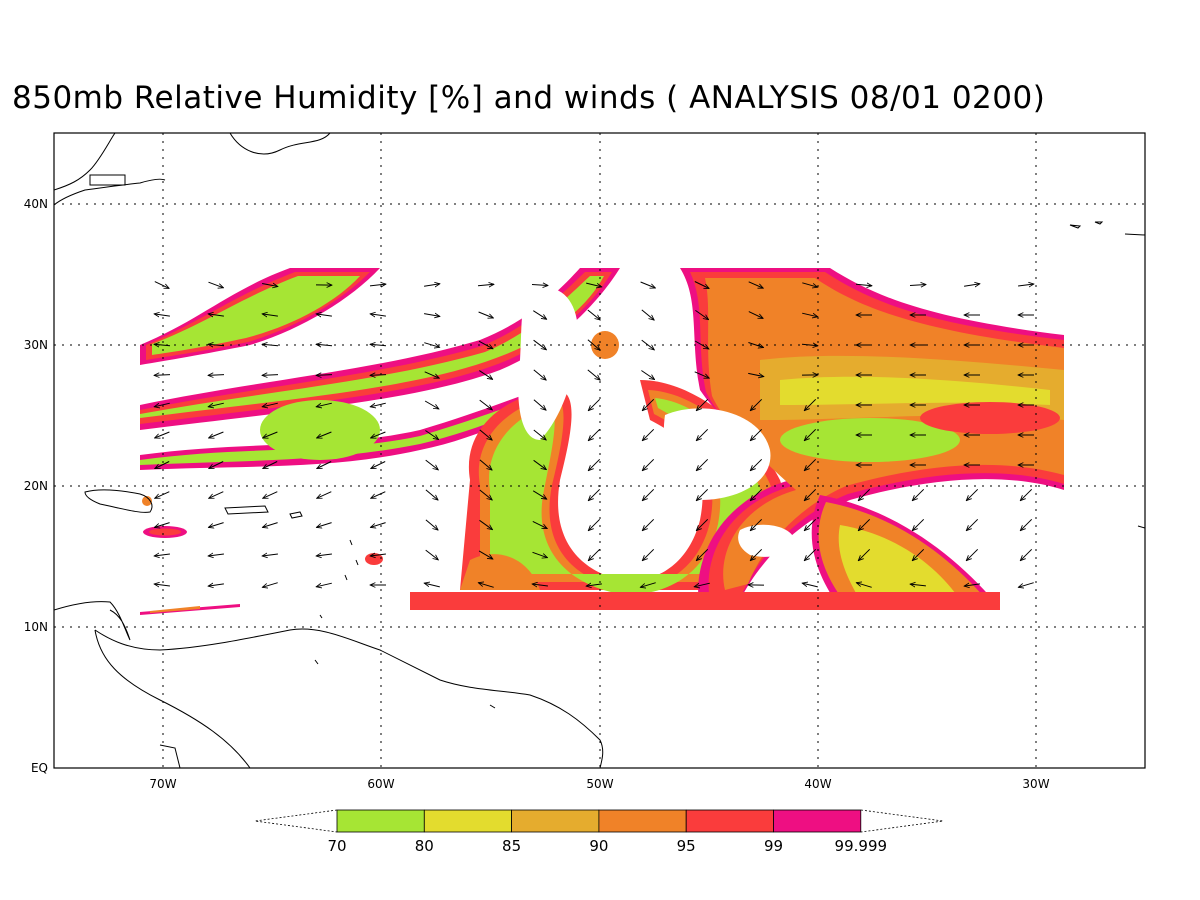 Image resolution: width=1200 pixels, height=900 pixels. I want to click on lon-tick-label: 60W, so click(380, 784).